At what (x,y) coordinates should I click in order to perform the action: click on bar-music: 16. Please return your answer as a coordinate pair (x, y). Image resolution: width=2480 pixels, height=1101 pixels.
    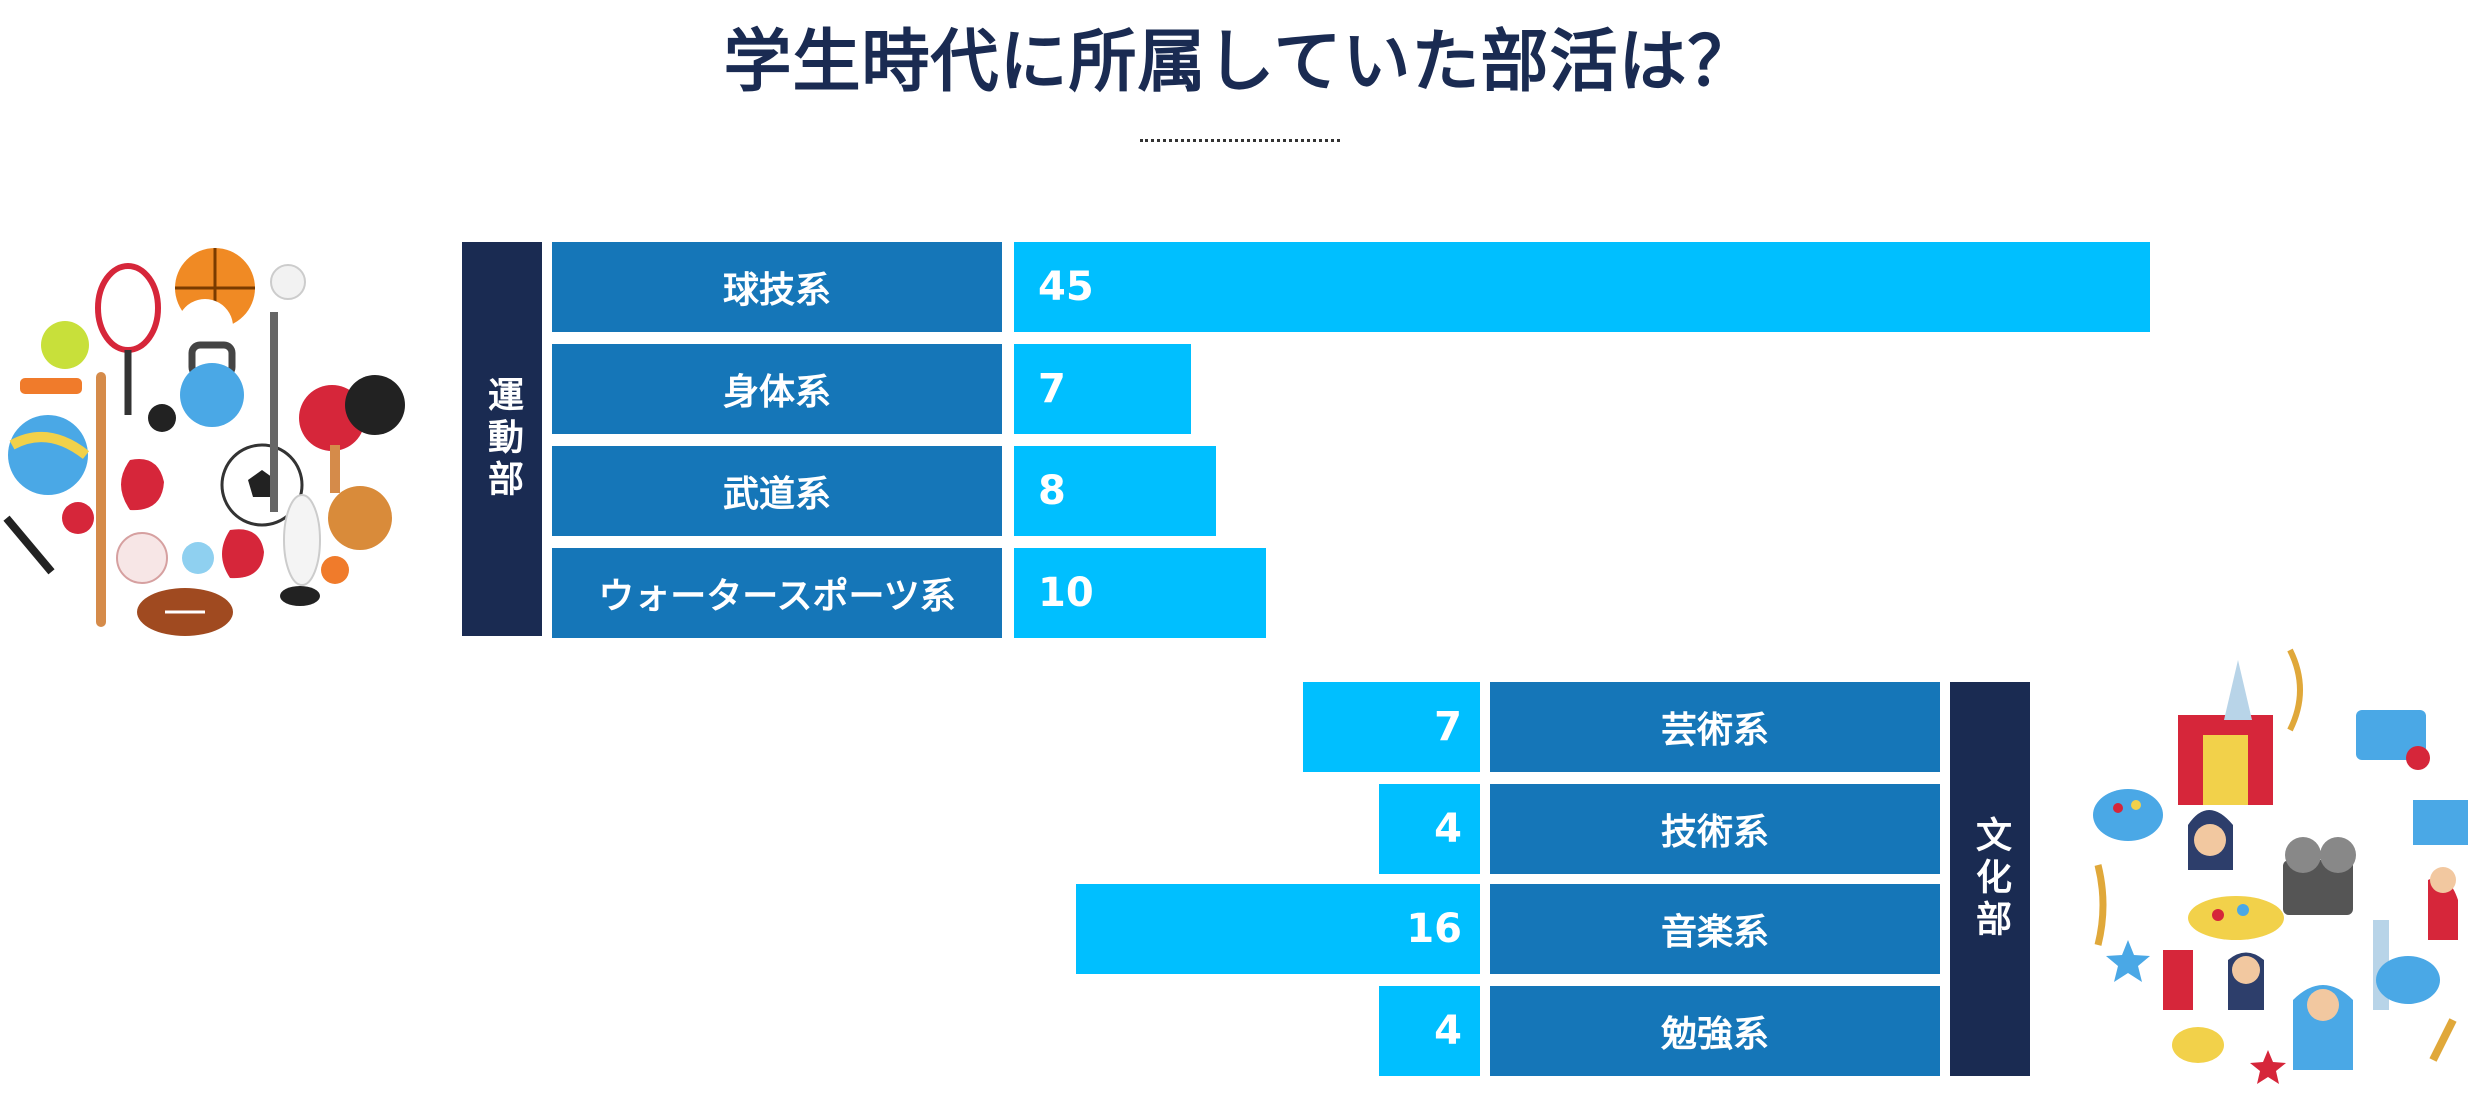
    Looking at the image, I should click on (1278, 929).